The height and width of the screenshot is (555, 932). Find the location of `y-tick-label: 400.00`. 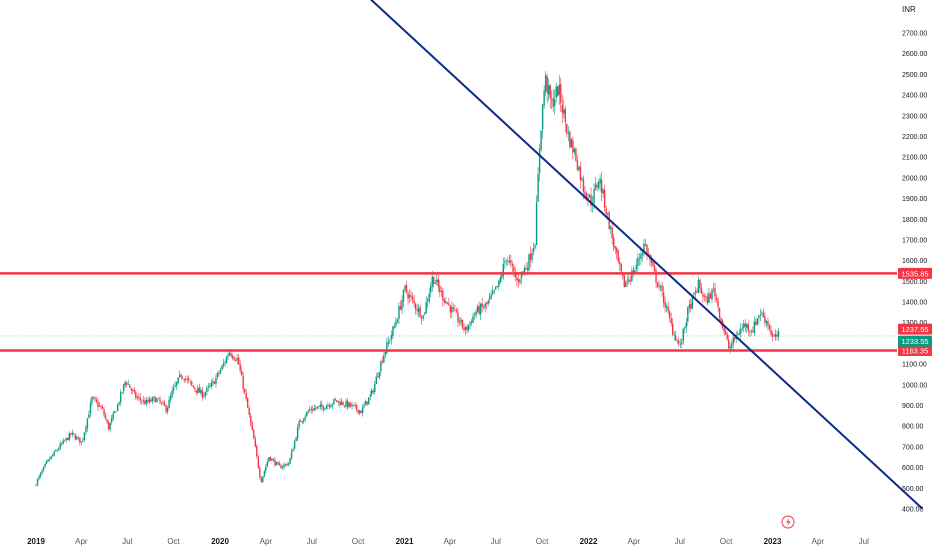

y-tick-label: 400.00 is located at coordinates (913, 510).